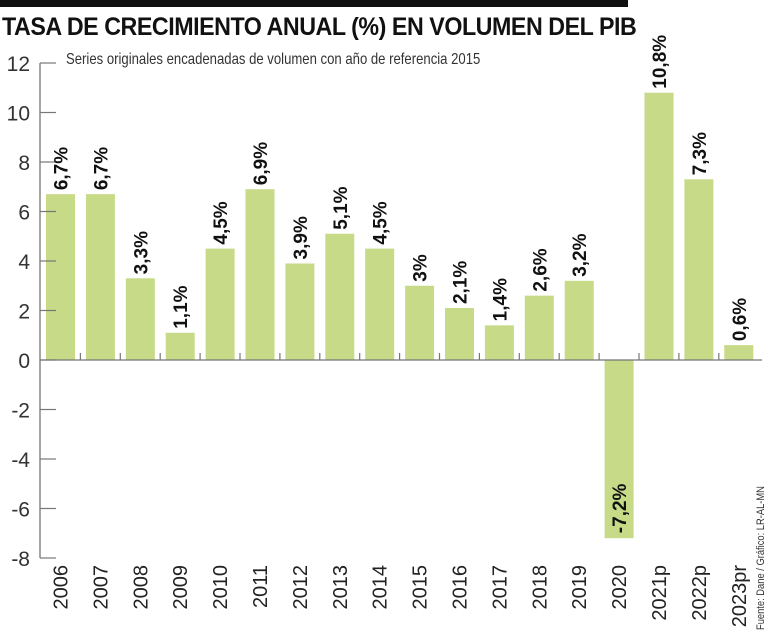  I want to click on x-tick-label: 2006, so click(62, 587).